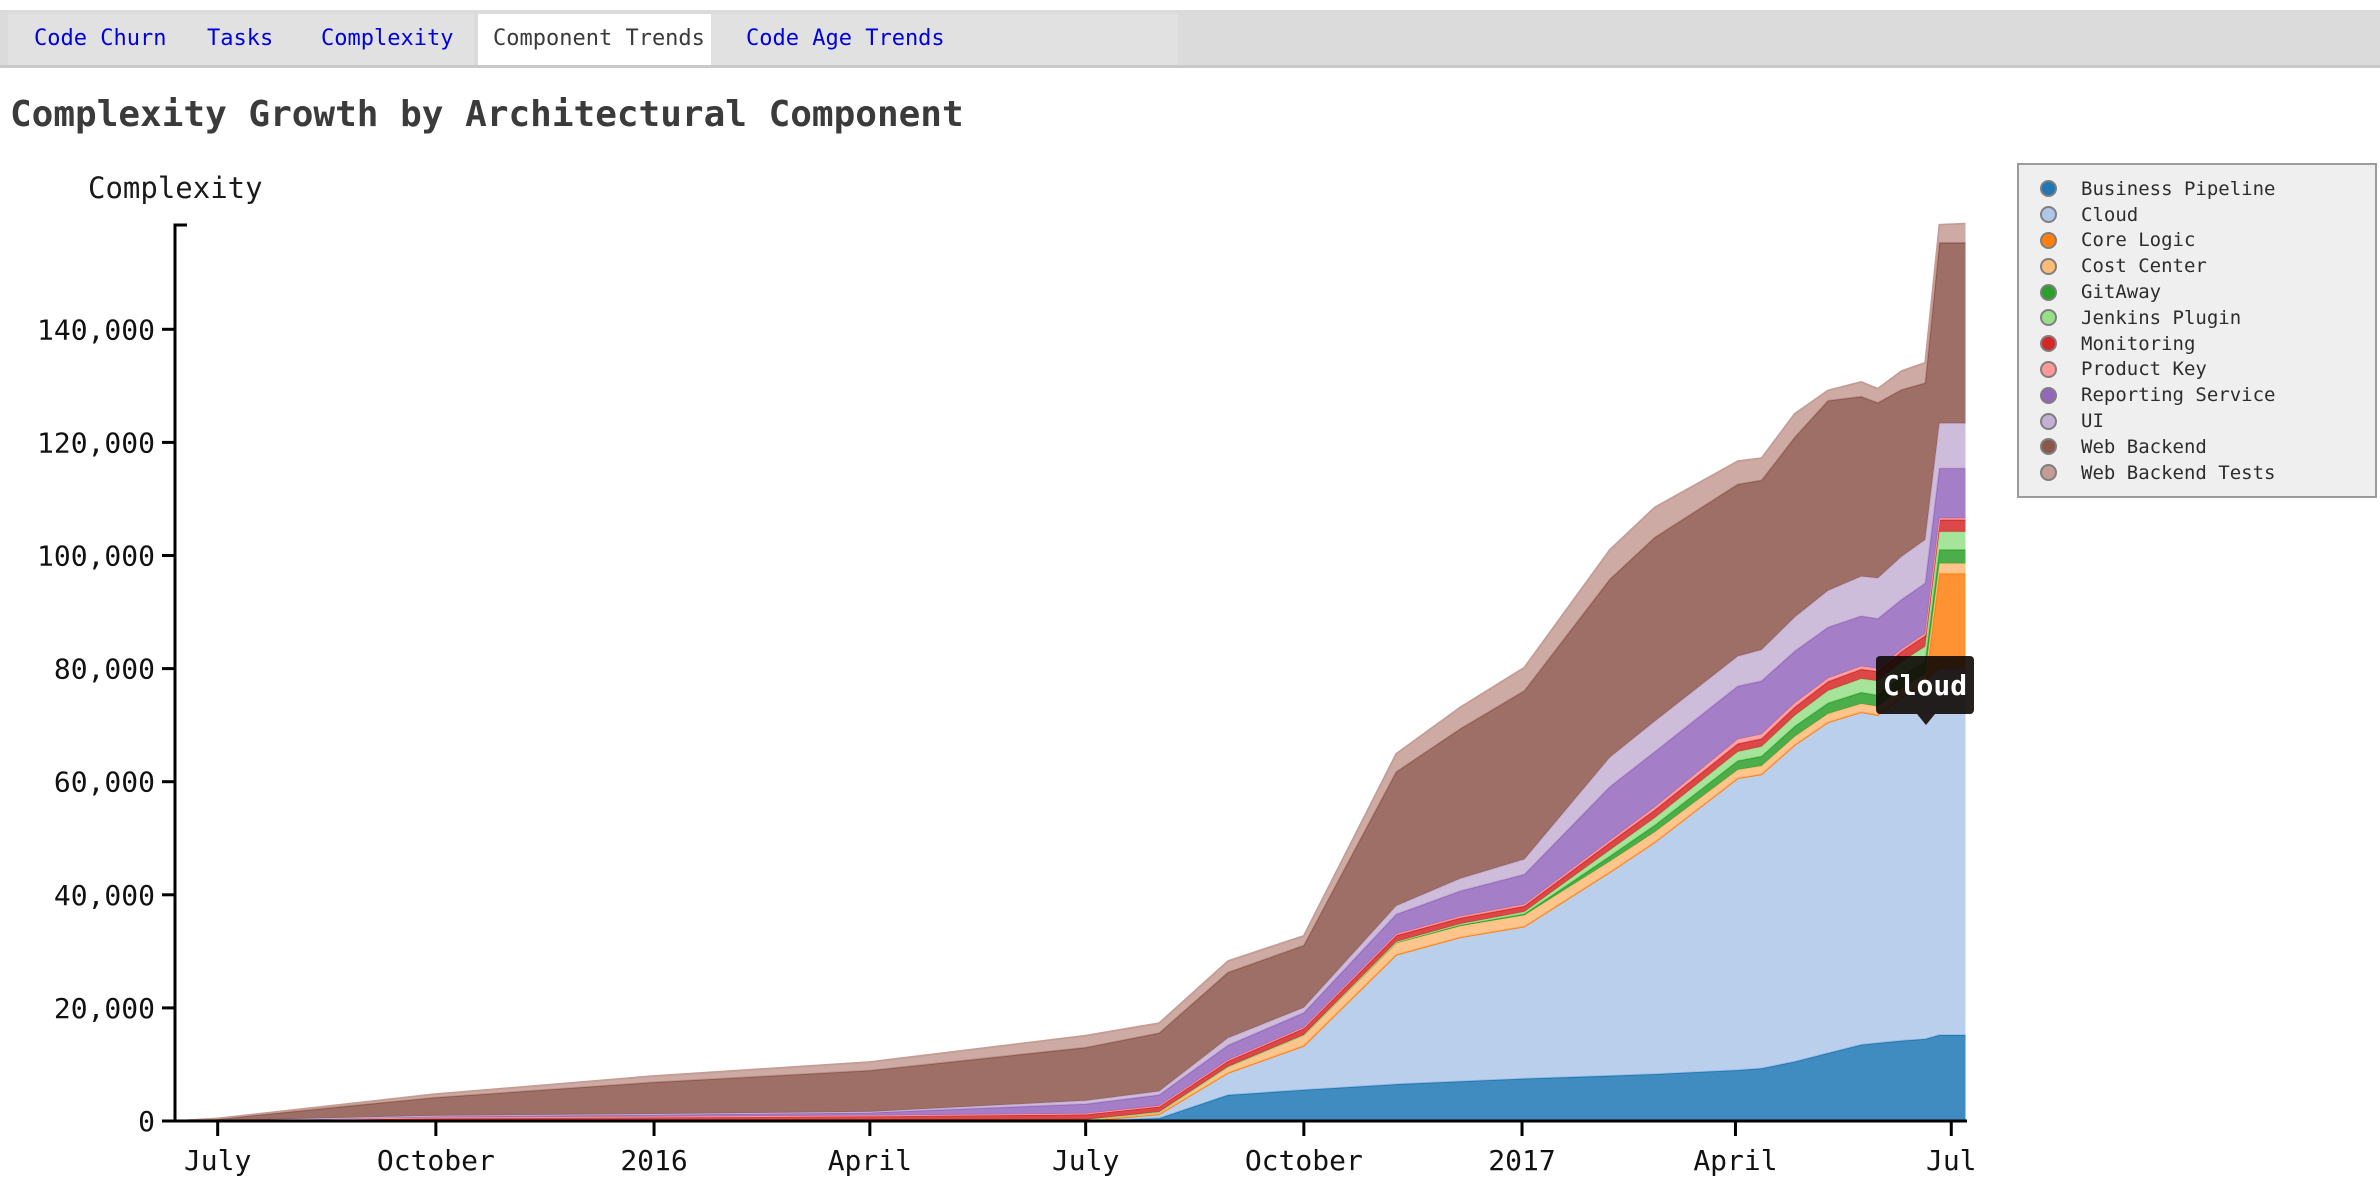 This screenshot has height=1190, width=2380. What do you see at coordinates (2121, 292) in the screenshot?
I see `legend-label: GitAway` at bounding box center [2121, 292].